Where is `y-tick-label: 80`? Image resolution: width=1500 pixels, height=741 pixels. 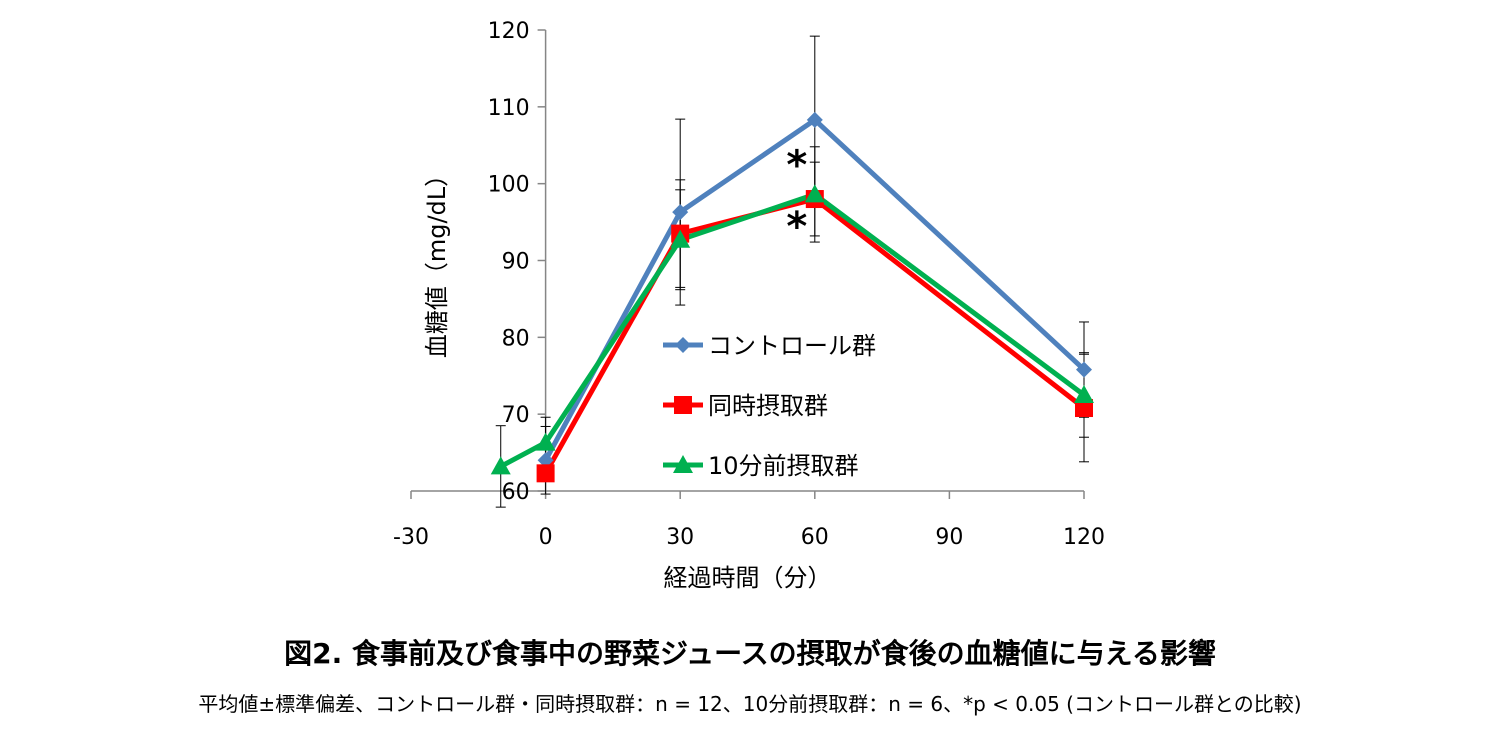
y-tick-label: 80 is located at coordinates (516, 338).